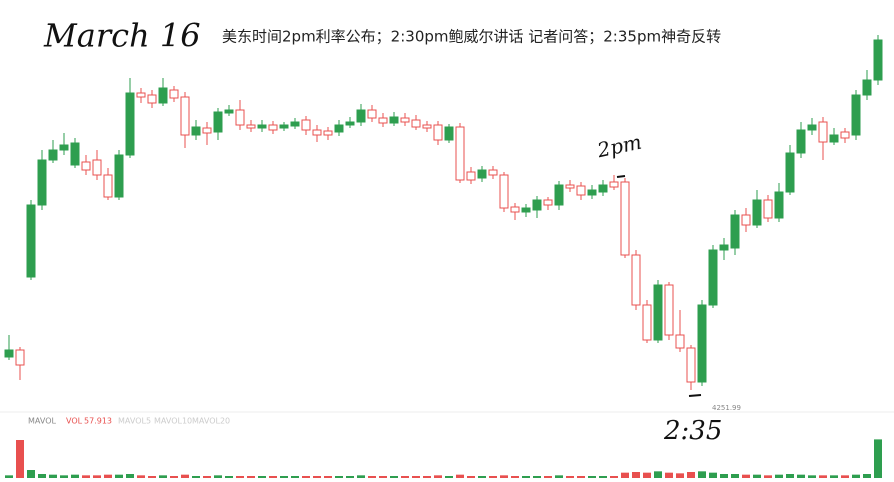  What do you see at coordinates (621, 176) in the screenshot?
I see `annotation-marker` at bounding box center [621, 176].